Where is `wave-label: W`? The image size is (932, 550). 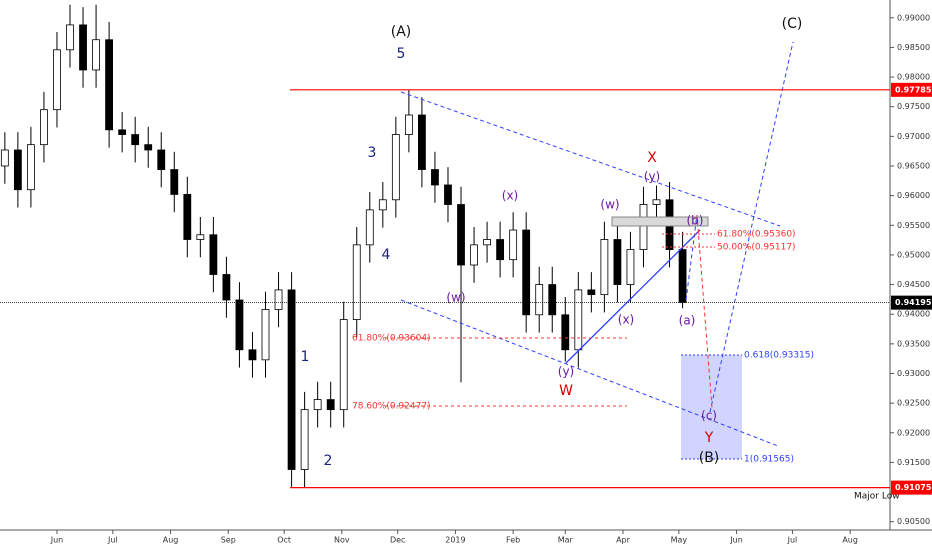 wave-label: W is located at coordinates (566, 391).